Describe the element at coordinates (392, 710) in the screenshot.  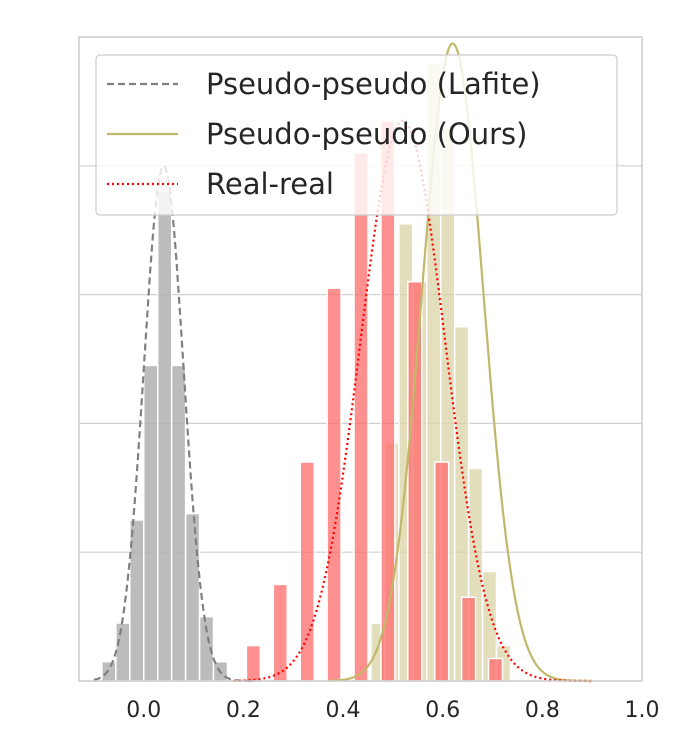
I see `x-axis-ticks: 0.0 0.2 0.4 0.6 0.8 1.0` at that location.